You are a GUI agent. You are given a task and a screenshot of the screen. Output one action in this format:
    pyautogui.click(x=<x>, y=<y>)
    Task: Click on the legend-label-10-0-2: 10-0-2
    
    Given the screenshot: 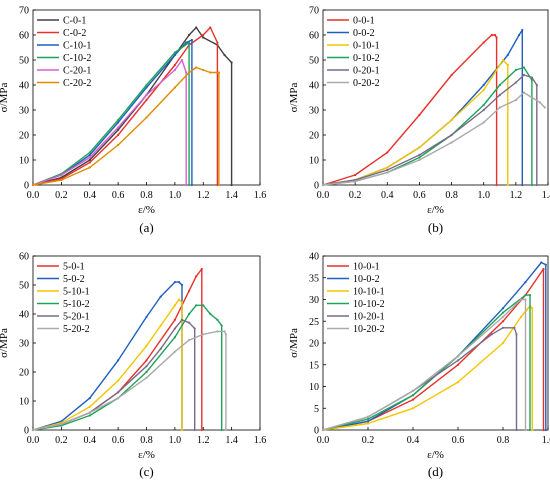 What is the action you would take?
    pyautogui.click(x=366, y=279)
    